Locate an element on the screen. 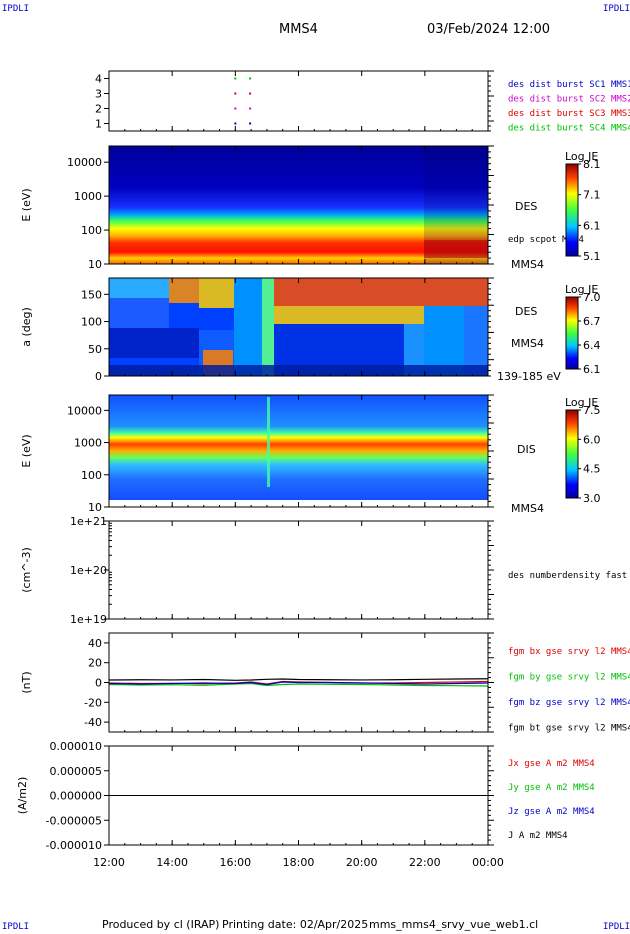 This screenshot has width=630, height=934. fgm-legend-entry: fgm bx gse srvy l2 MMS4 is located at coordinates (569, 652).